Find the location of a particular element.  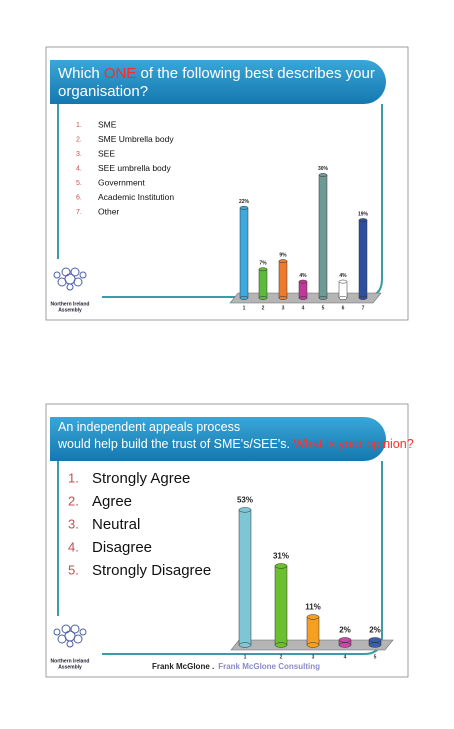

title-lead: Which is located at coordinates (81, 73).